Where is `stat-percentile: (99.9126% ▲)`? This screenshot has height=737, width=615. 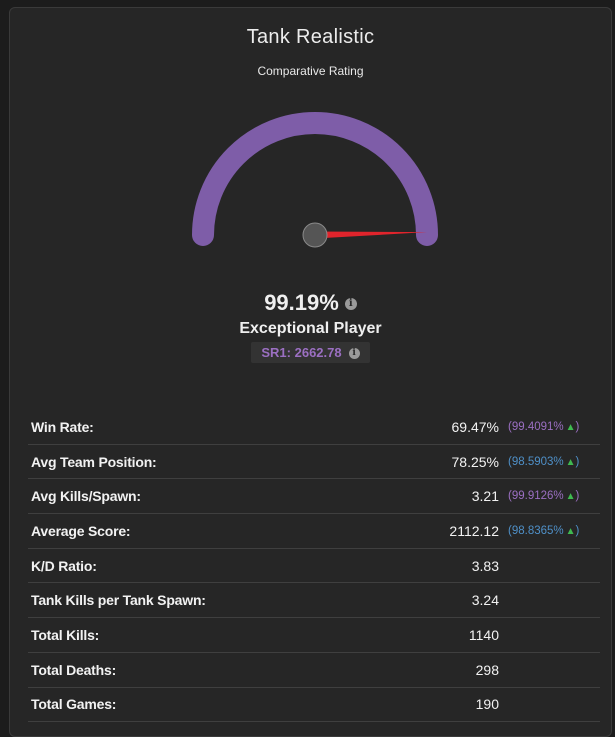 stat-percentile: (99.9126% ▲) is located at coordinates (549, 496).